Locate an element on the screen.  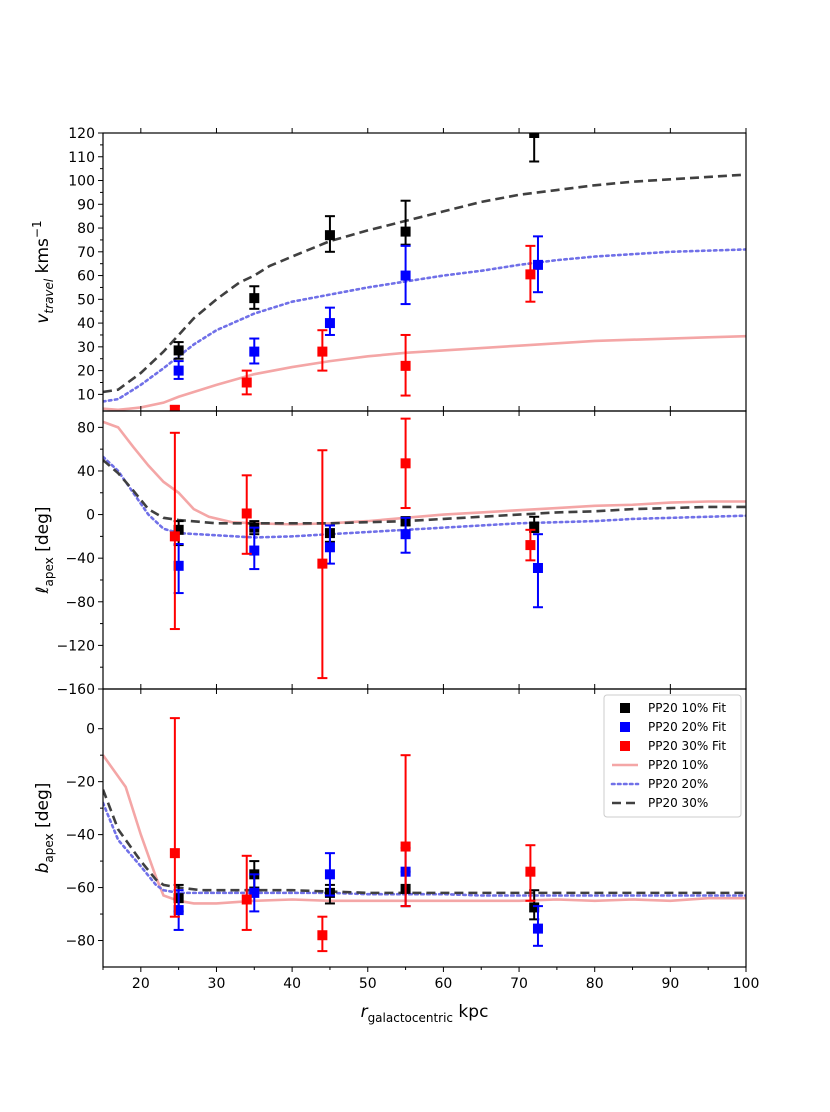
x-tick-label: 90 is located at coordinates (670, 984).